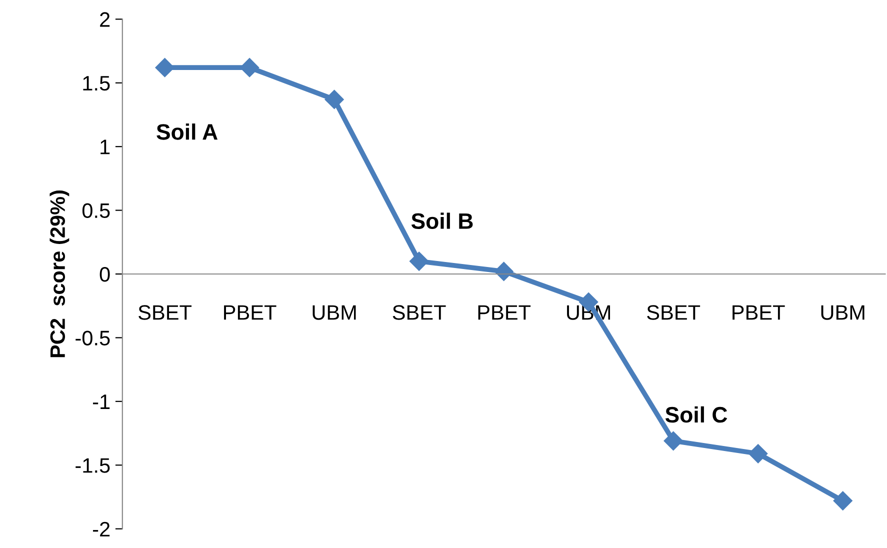  Describe the element at coordinates (96, 210) in the screenshot. I see `y-tick-label: 0.5` at that location.